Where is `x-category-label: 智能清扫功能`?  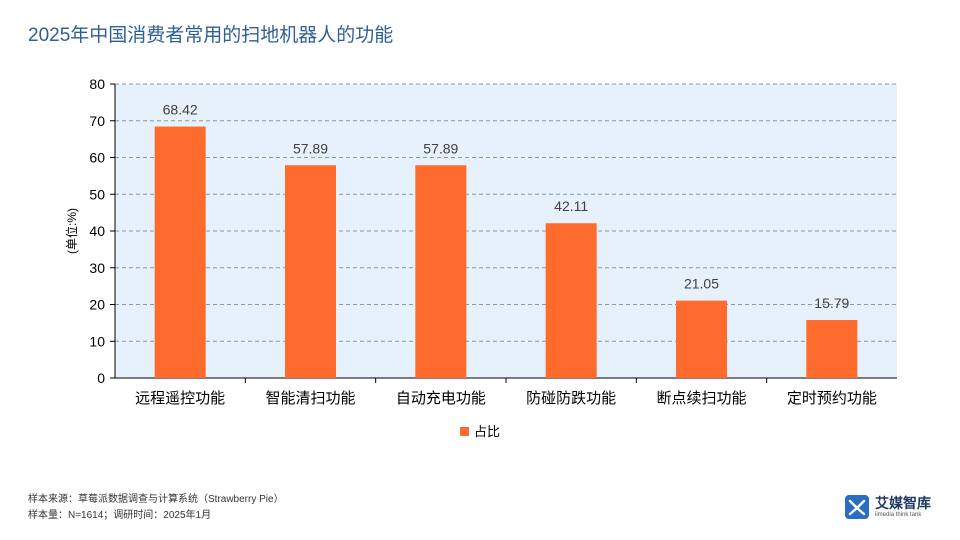
x-category-label: 智能清扫功能 is located at coordinates (310, 398).